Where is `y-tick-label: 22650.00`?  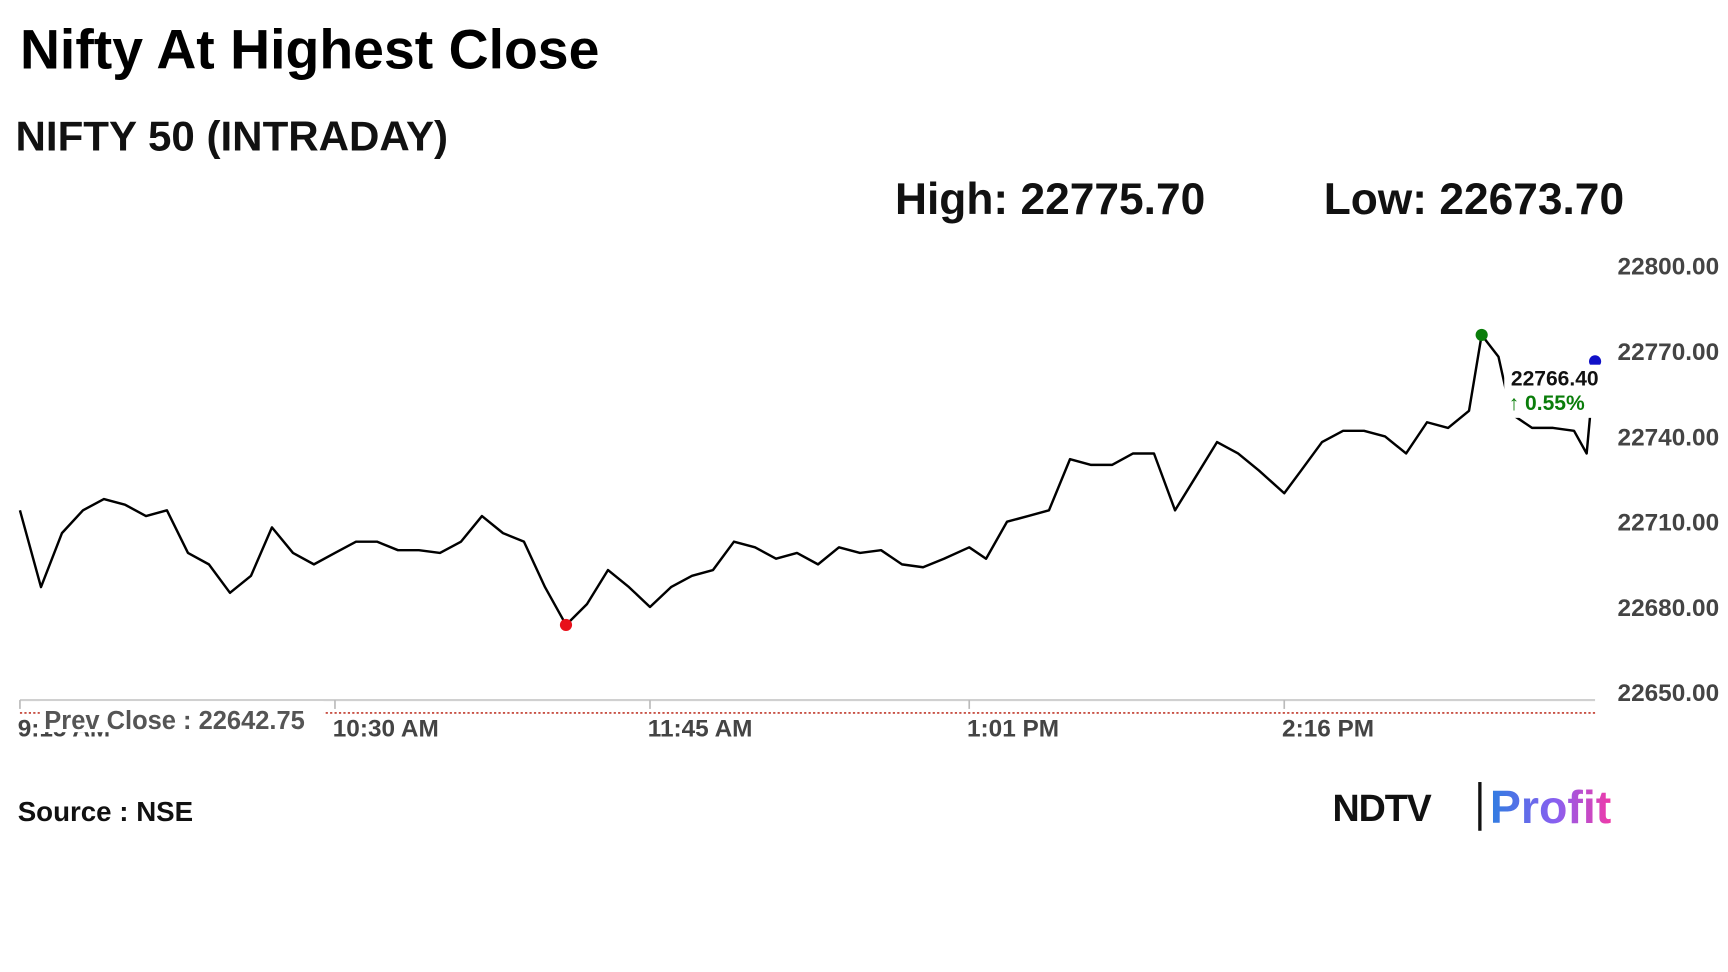
y-tick-label: 22650.00 is located at coordinates (1669, 693).